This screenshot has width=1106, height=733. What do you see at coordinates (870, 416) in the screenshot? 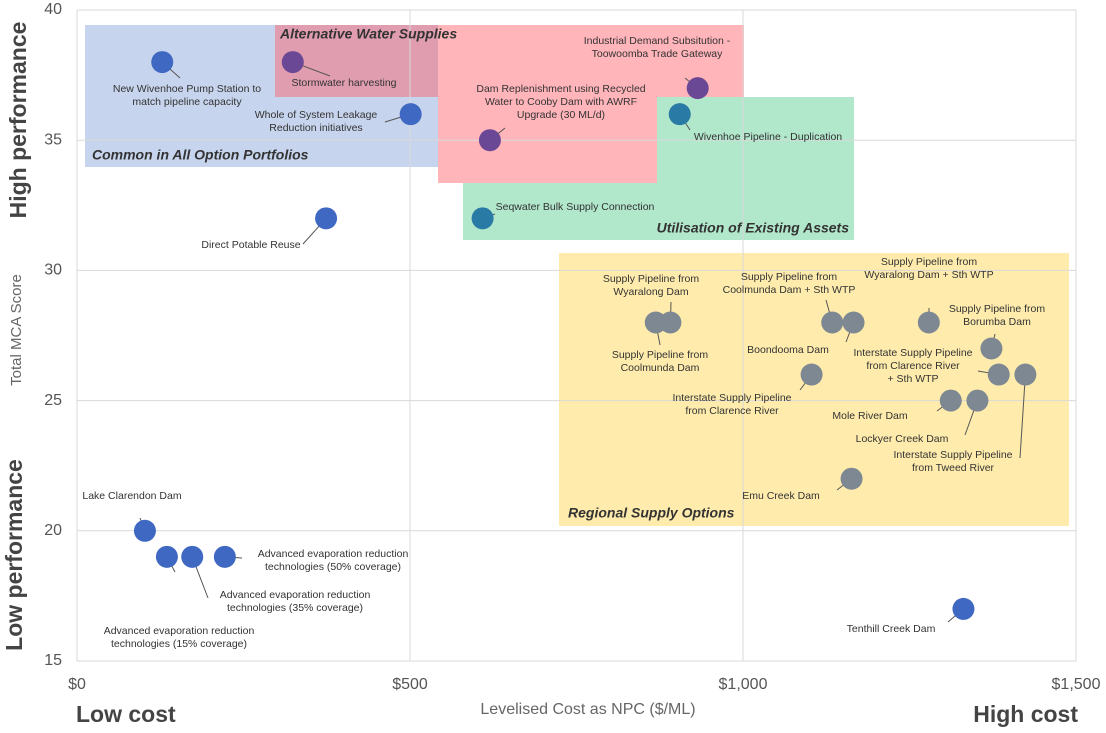
I see `point-label: Mole River Dam` at bounding box center [870, 416].